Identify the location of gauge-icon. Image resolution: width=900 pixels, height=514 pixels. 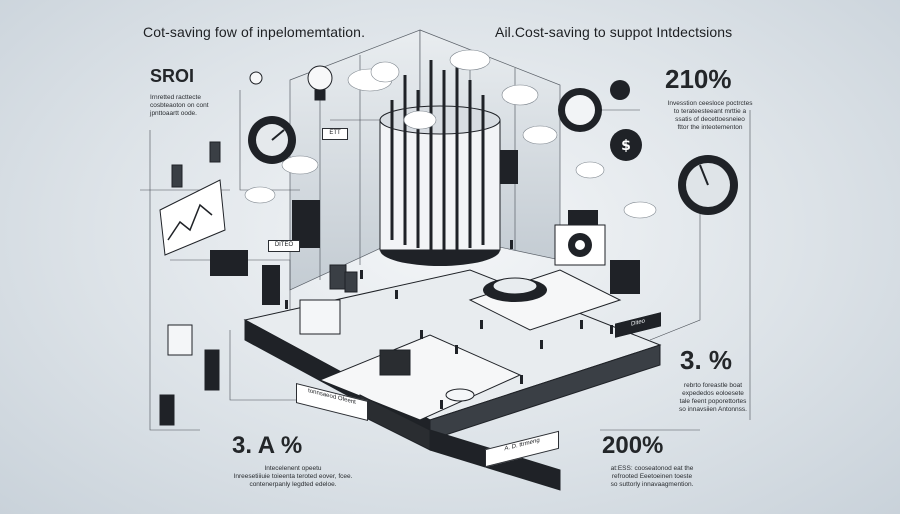
(272, 140).